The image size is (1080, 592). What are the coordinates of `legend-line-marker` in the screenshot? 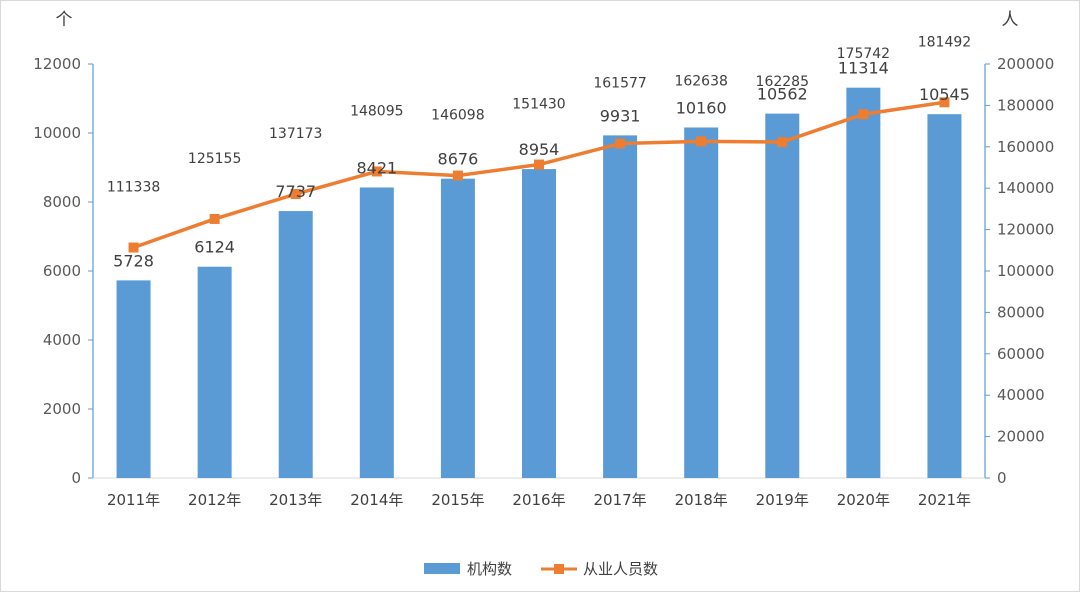 It's located at (559, 569).